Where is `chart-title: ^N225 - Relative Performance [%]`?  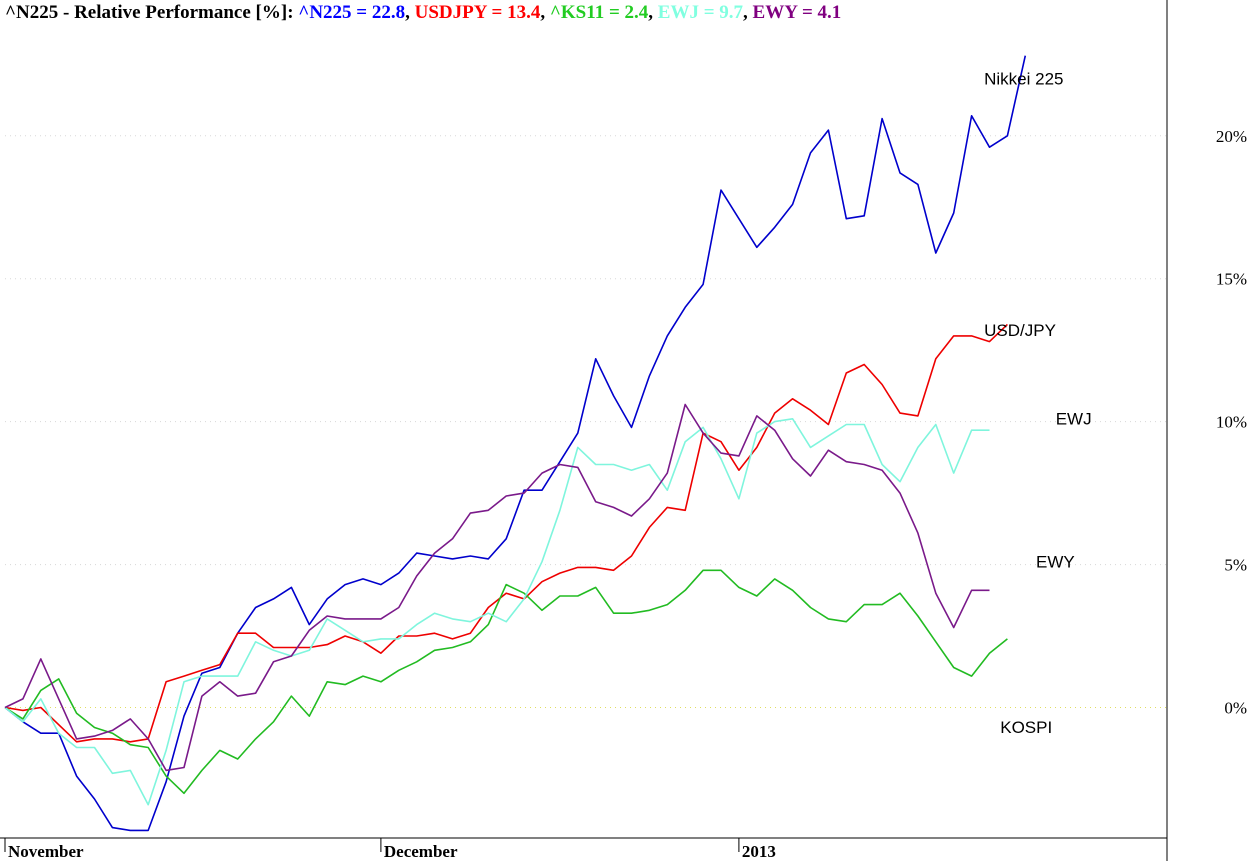 chart-title: ^N225 - Relative Performance [%] is located at coordinates (423, 12).